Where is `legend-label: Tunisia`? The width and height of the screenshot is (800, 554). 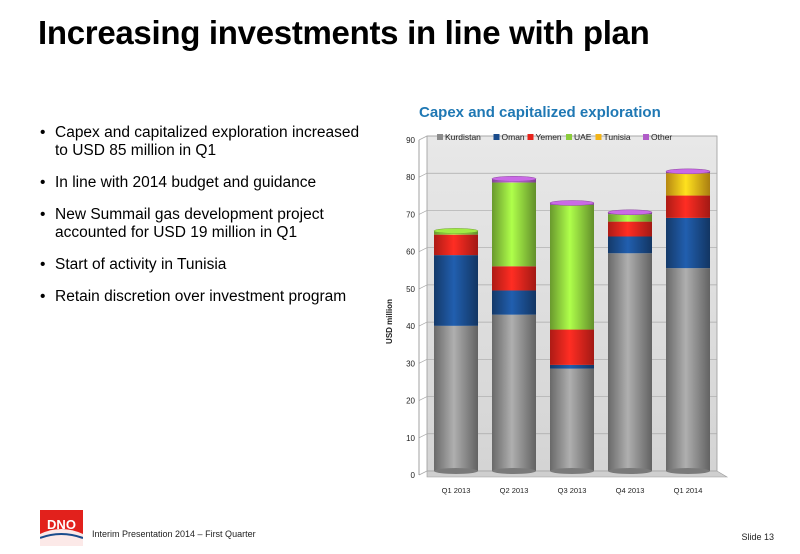 legend-label: Tunisia is located at coordinates (617, 137).